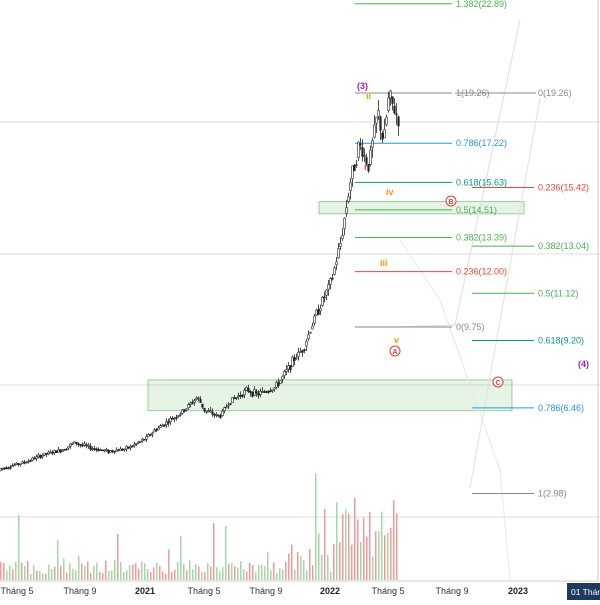 The height and width of the screenshot is (605, 600). I want to click on correction-label: A, so click(394, 352).